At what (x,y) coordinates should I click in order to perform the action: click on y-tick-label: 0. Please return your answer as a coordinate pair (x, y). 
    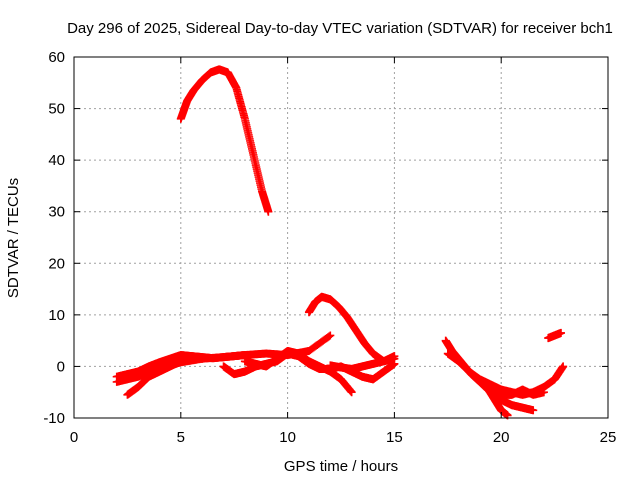
    Looking at the image, I should click on (61, 366).